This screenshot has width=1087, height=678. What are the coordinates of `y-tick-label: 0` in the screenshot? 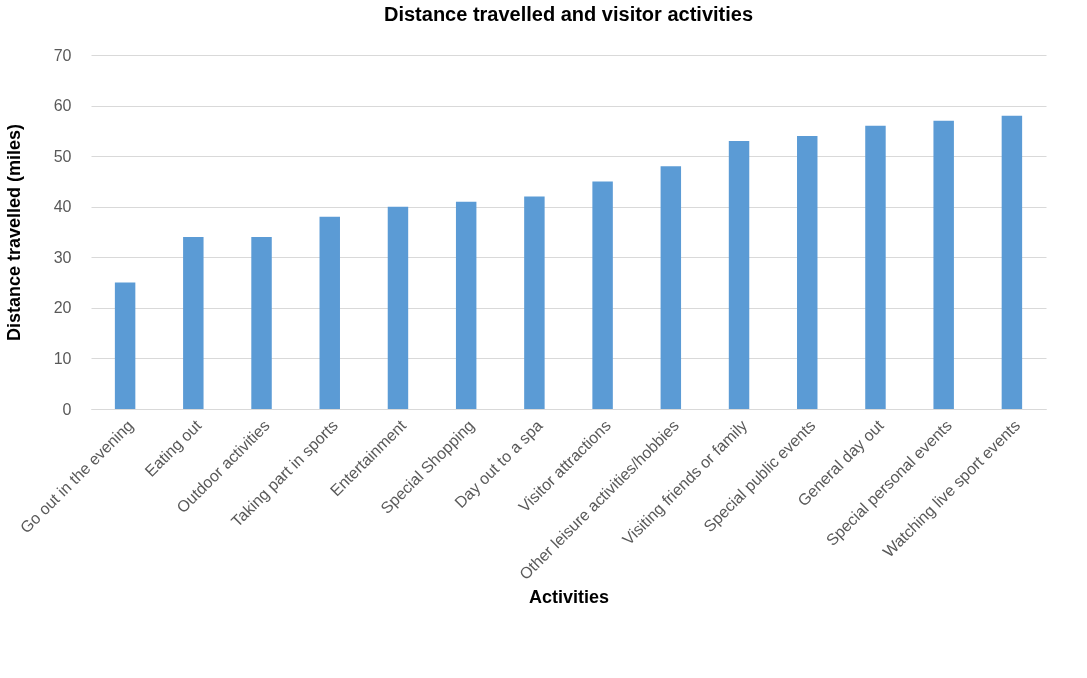 It's located at (67, 409).